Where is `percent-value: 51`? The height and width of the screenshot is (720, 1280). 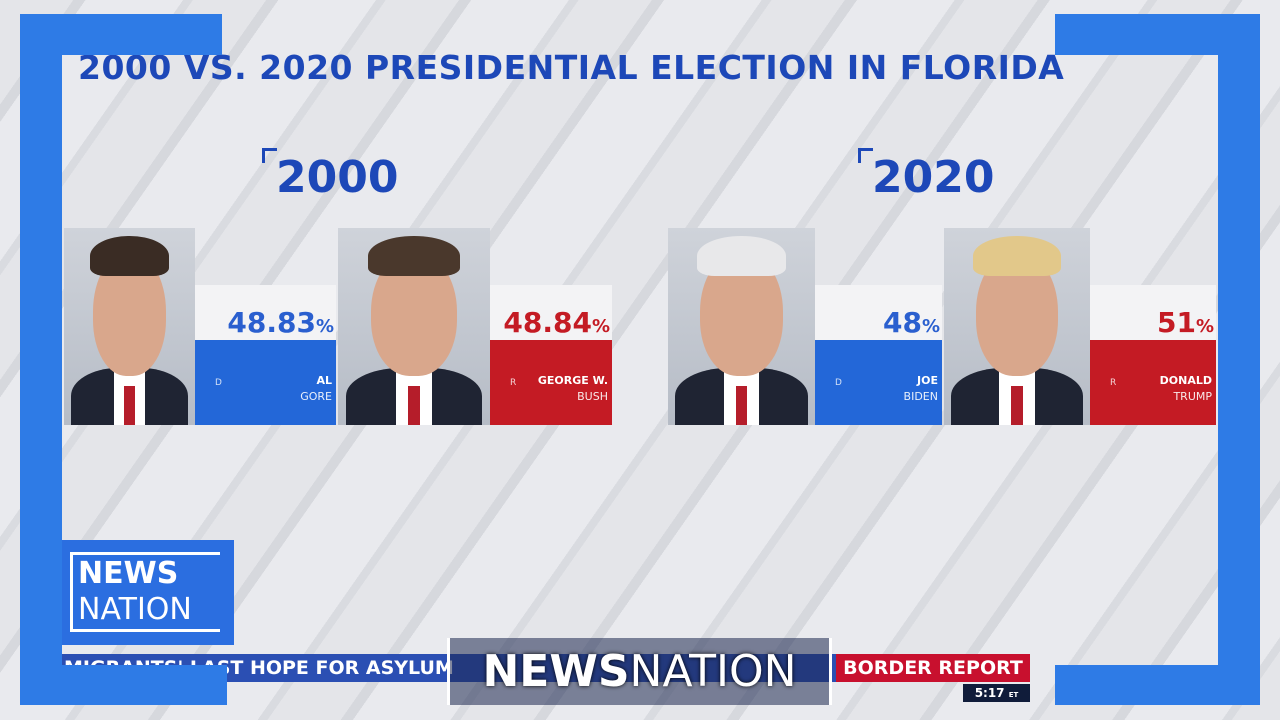 percent-value: 51 is located at coordinates (1176, 322).